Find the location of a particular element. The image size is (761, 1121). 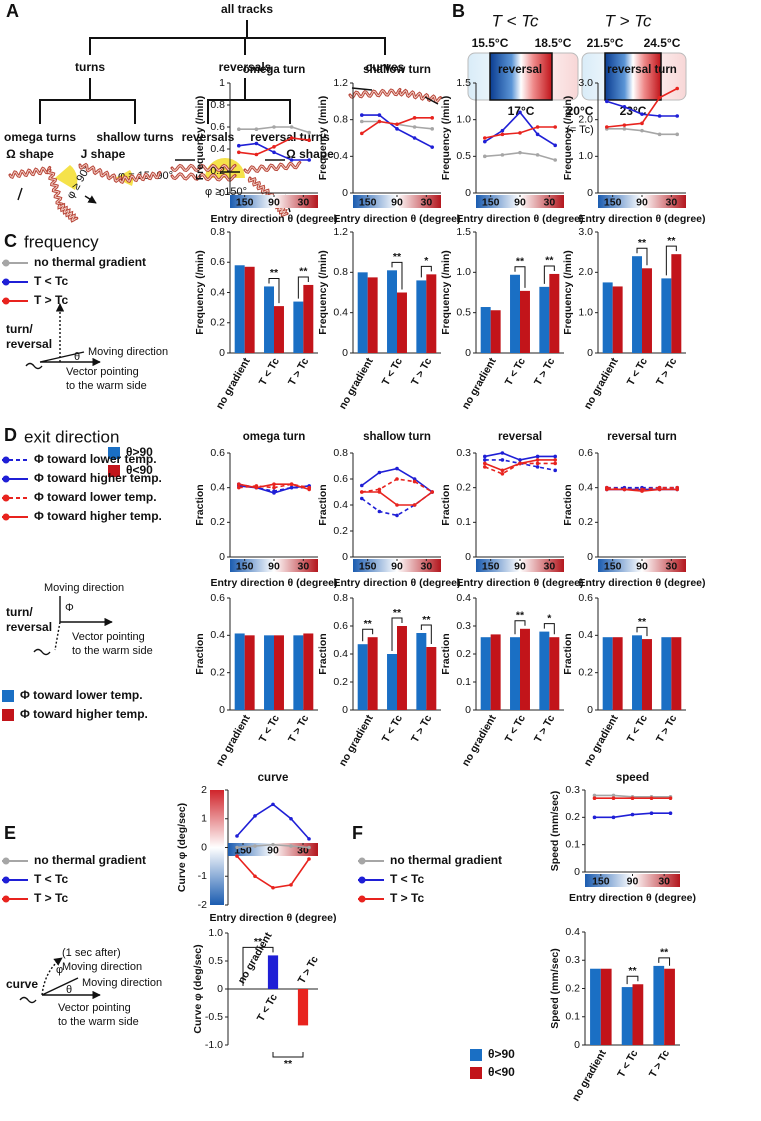

thermal-gradient is located at coordinates (521, 76).